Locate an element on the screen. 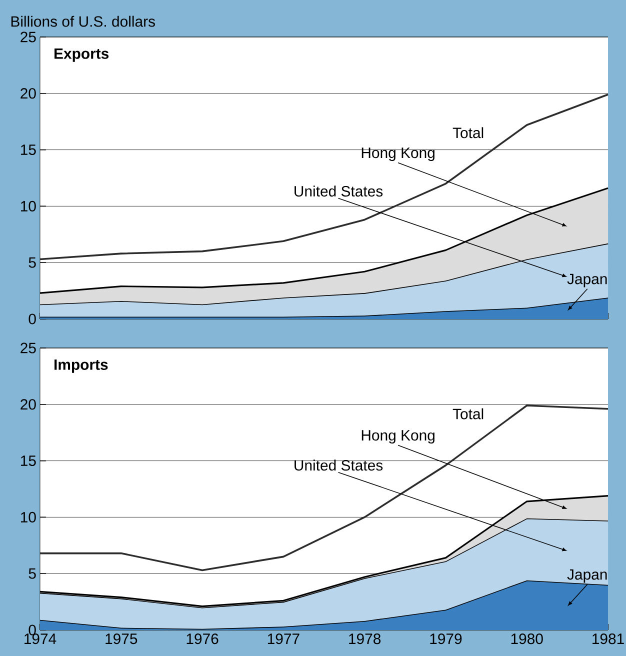  x-tick-label: 1975 is located at coordinates (122, 639).